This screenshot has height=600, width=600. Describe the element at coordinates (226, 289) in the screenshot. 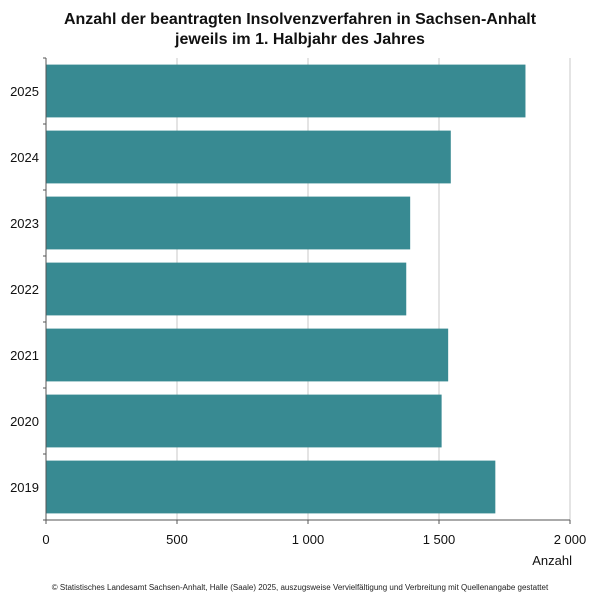

I see `bar-2022` at that location.